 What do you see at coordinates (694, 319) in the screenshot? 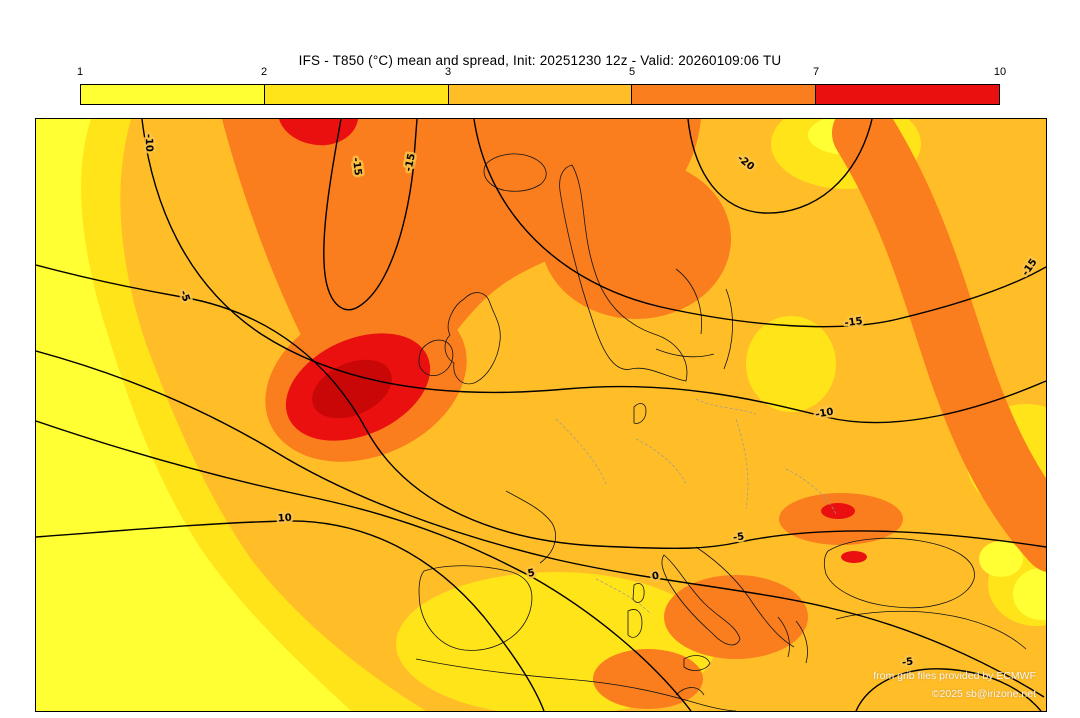
I see `coastline-baltic` at bounding box center [694, 319].